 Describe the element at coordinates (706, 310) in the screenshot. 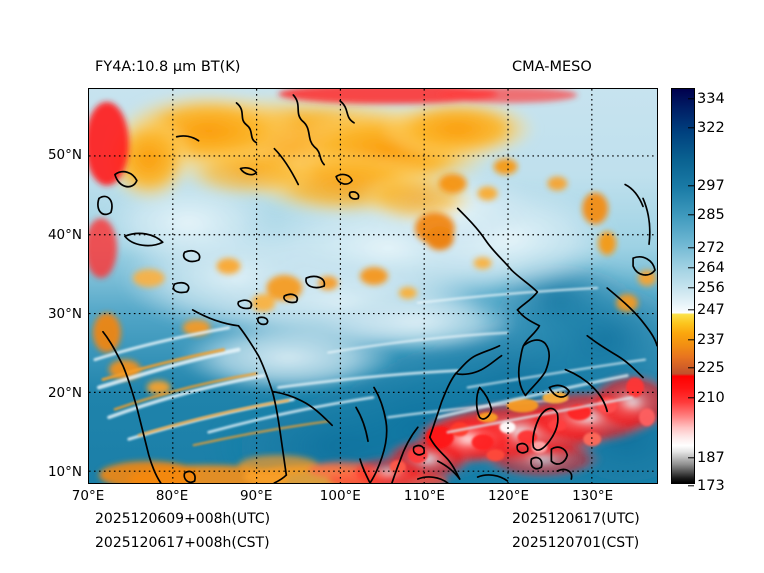

I see `colorbar-tick-247: 247` at that location.